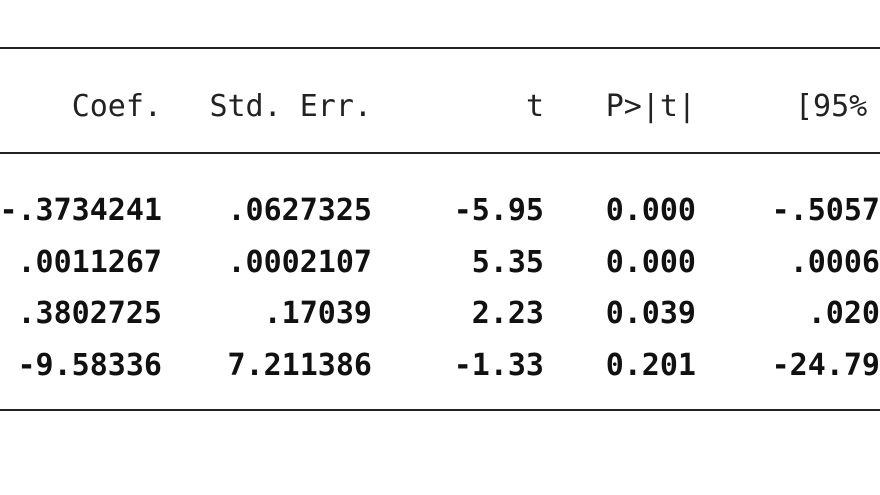 The width and height of the screenshot is (880, 495). What do you see at coordinates (317, 313) in the screenshot?
I see `table-cell: .17039` at bounding box center [317, 313].